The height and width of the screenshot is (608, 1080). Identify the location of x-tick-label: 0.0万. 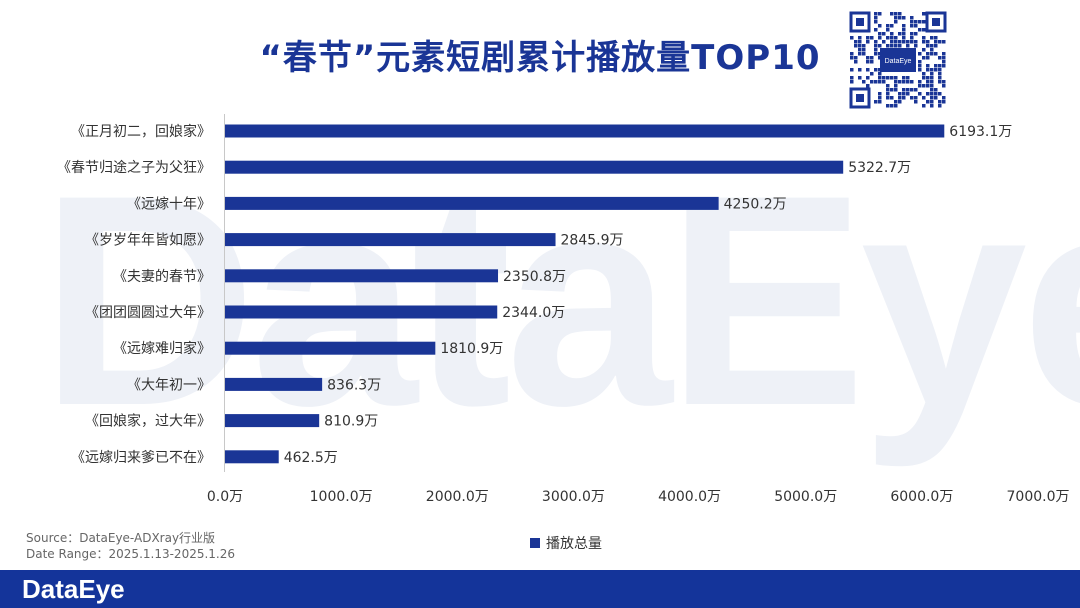
(225, 497).